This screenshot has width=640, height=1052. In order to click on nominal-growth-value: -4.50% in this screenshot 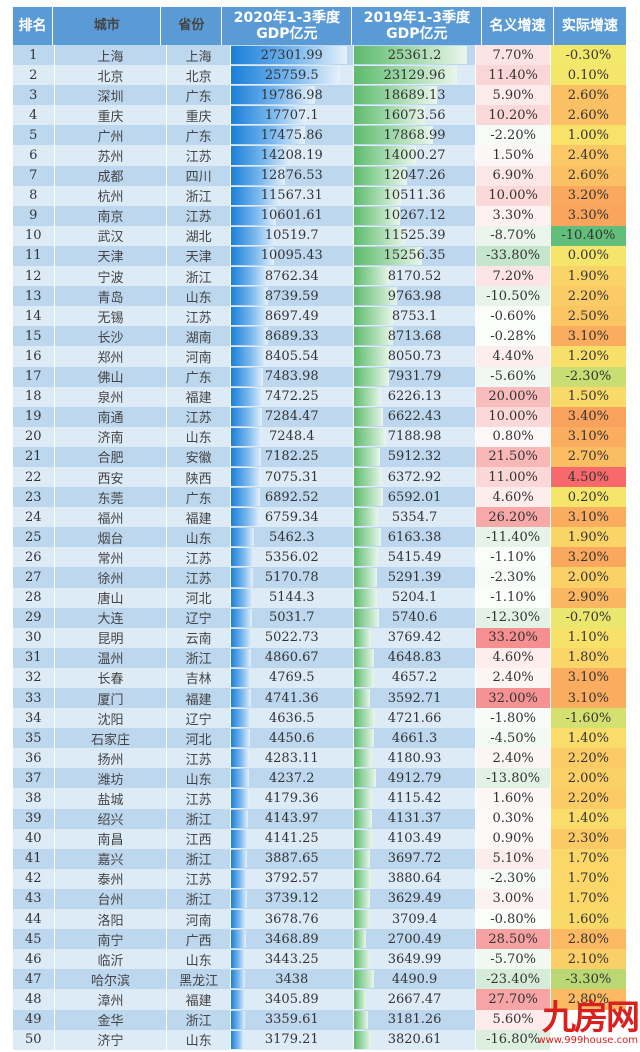, I will do `click(513, 738)`.